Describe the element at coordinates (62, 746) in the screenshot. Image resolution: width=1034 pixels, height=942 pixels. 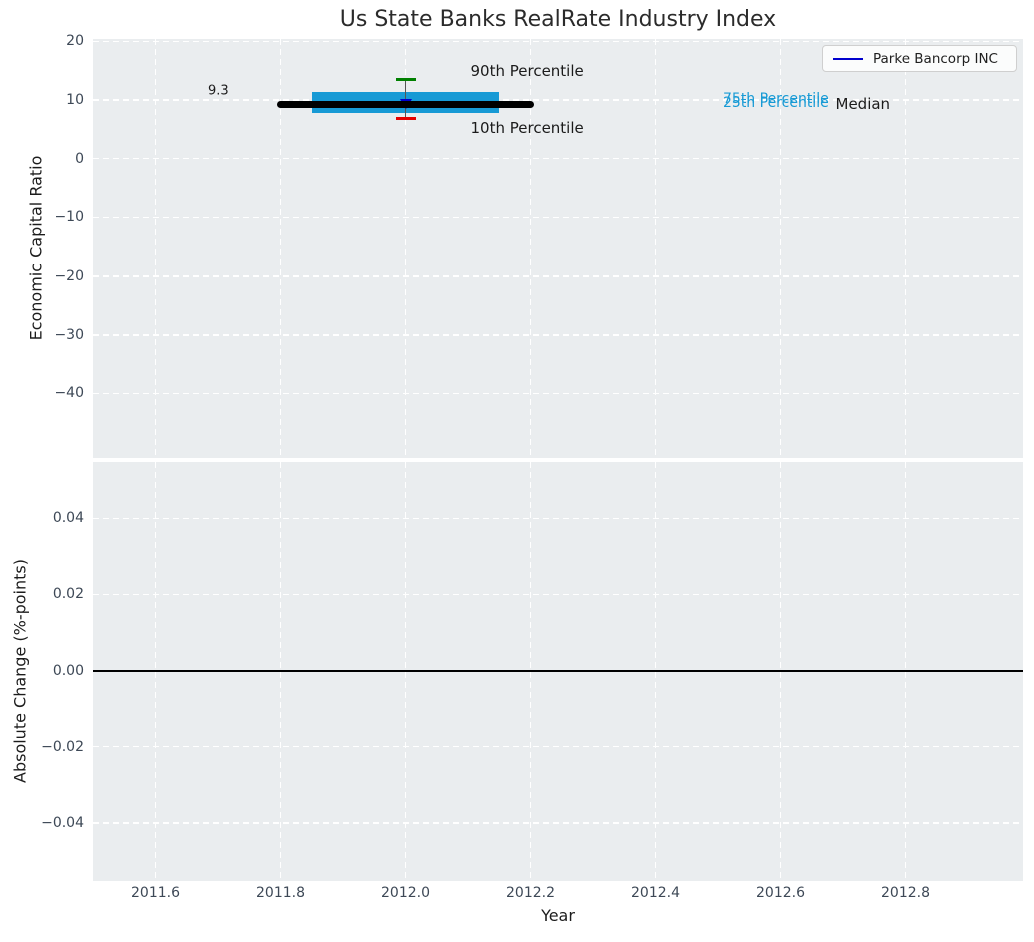
I see `y-tick-label: −0.02` at that location.